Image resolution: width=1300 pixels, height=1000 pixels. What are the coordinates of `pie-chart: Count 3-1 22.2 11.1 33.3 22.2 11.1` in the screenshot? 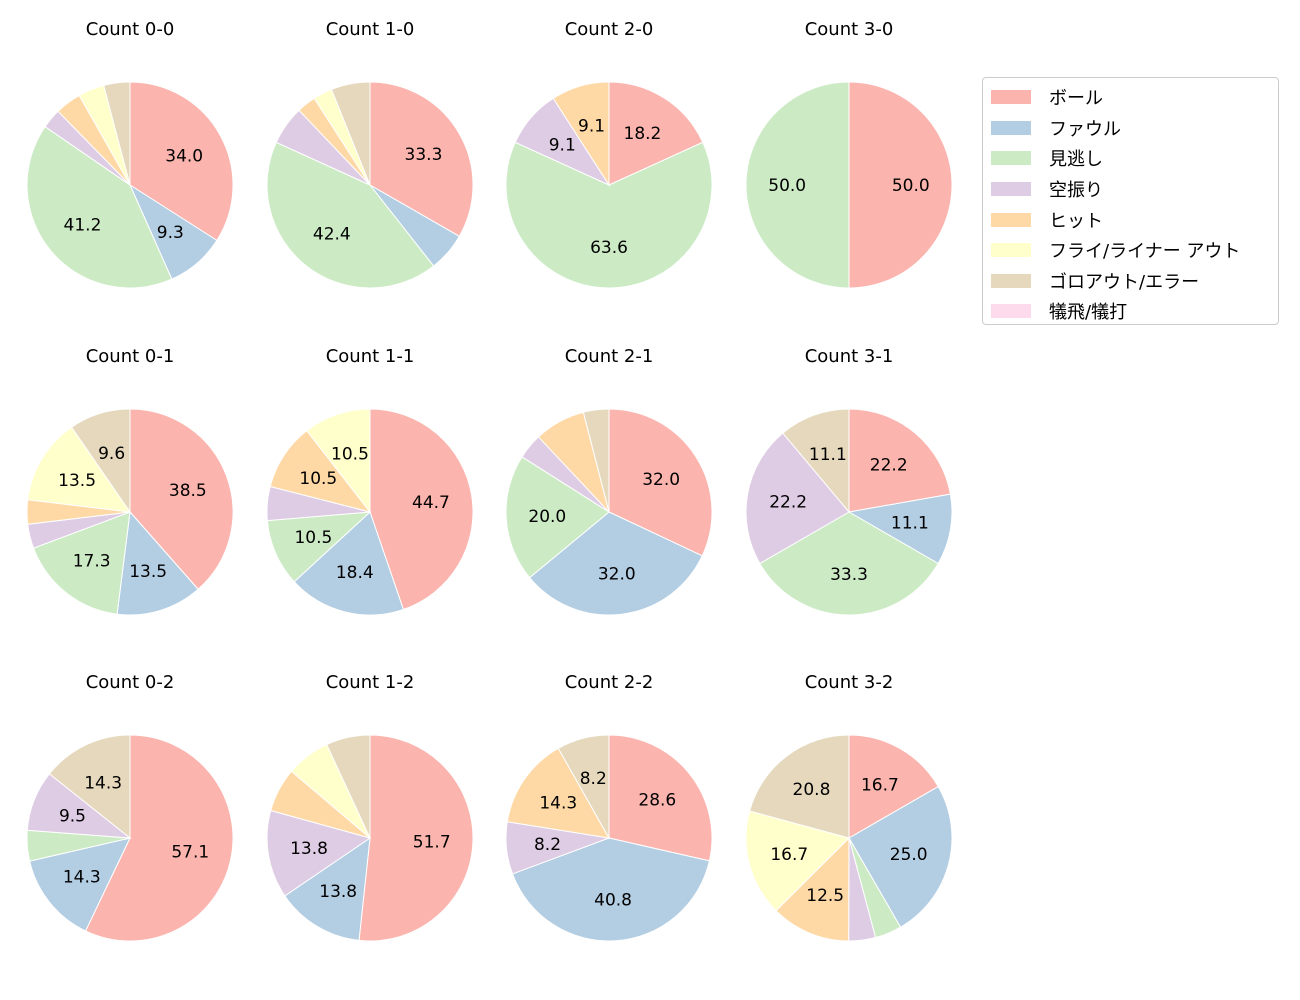 It's located at (849, 481).